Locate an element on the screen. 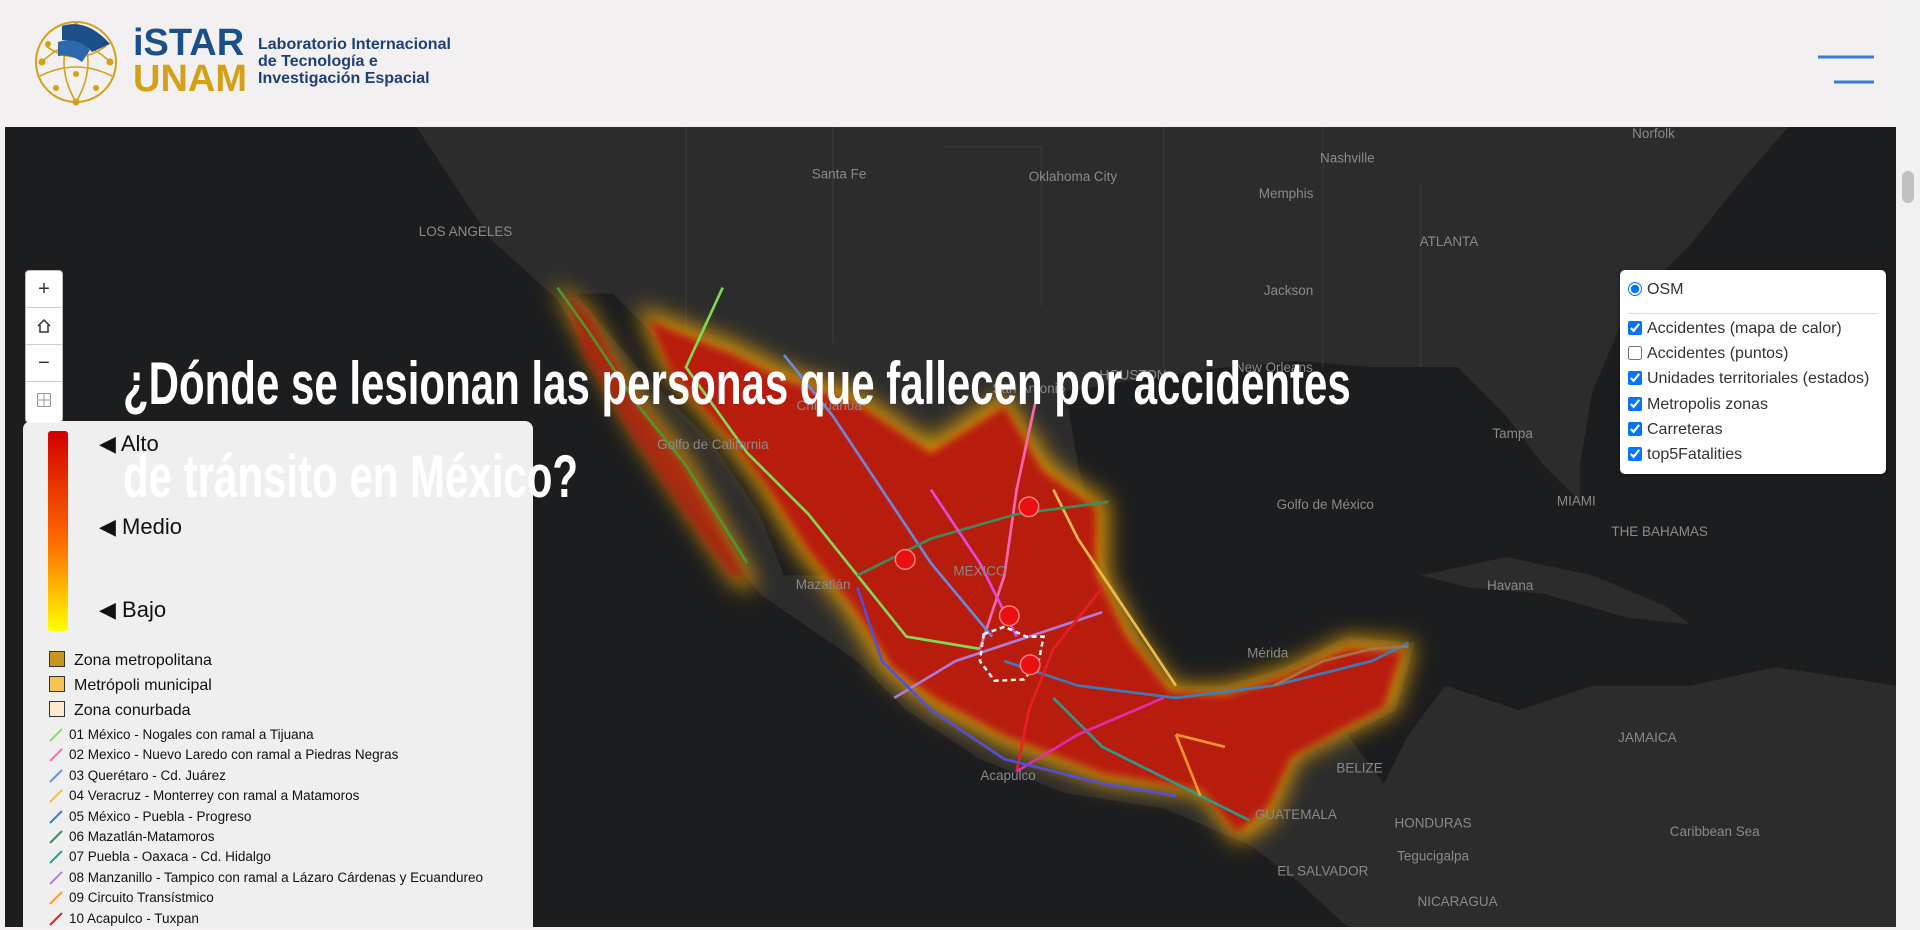 Image resolution: width=1920 pixels, height=930 pixels. place-label: EL SALVADOR is located at coordinates (1322, 870).